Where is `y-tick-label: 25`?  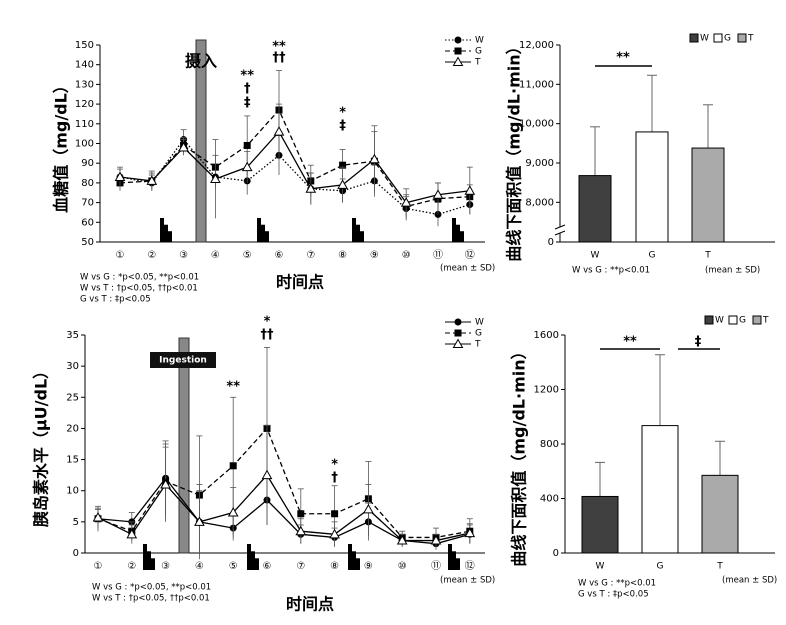 y-tick-label: 25 is located at coordinates (72, 397).